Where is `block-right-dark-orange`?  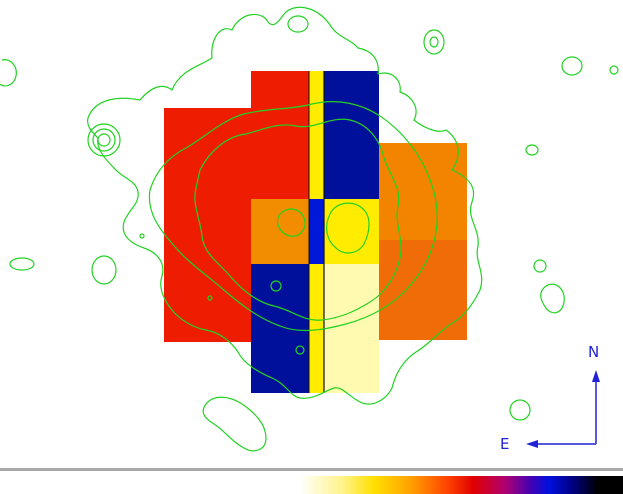
block-right-dark-orange is located at coordinates (423, 290).